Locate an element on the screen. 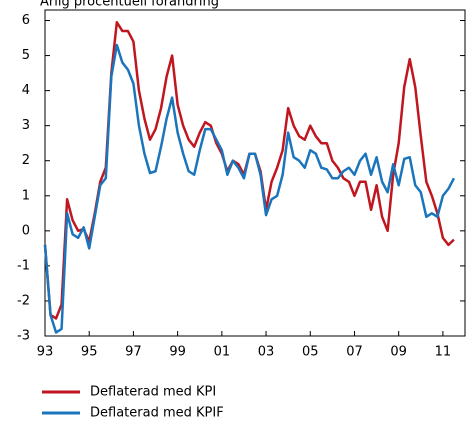 The height and width of the screenshot is (426, 470). y-tick-label: -2 is located at coordinates (23, 300).